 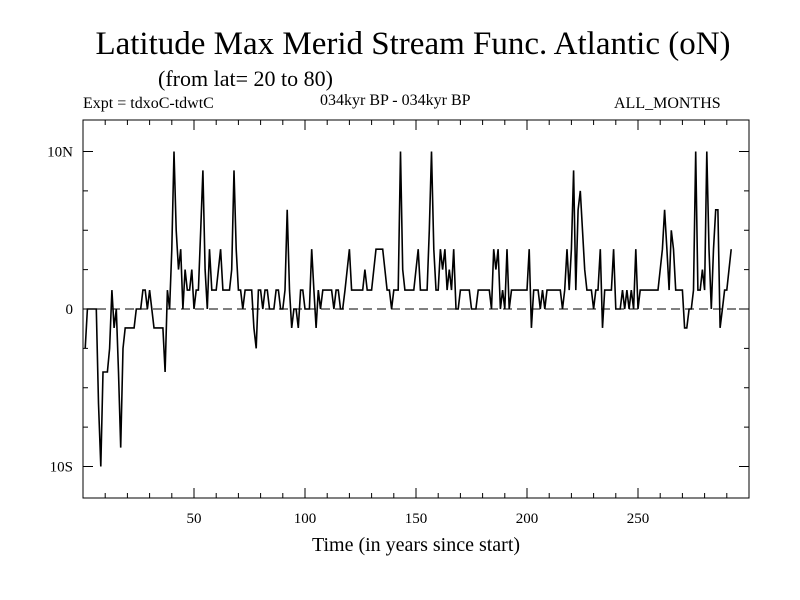 I want to click on x-axis-label: Time (in years since start), so click(x=416, y=545).